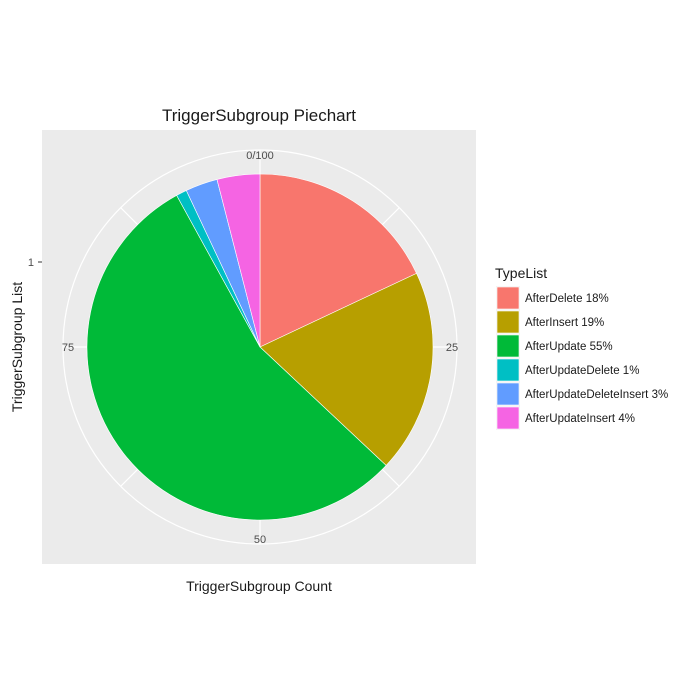 This screenshot has width=700, height=700. I want to click on legend-label-5: AfterUpdateInsert 4%, so click(580, 419).